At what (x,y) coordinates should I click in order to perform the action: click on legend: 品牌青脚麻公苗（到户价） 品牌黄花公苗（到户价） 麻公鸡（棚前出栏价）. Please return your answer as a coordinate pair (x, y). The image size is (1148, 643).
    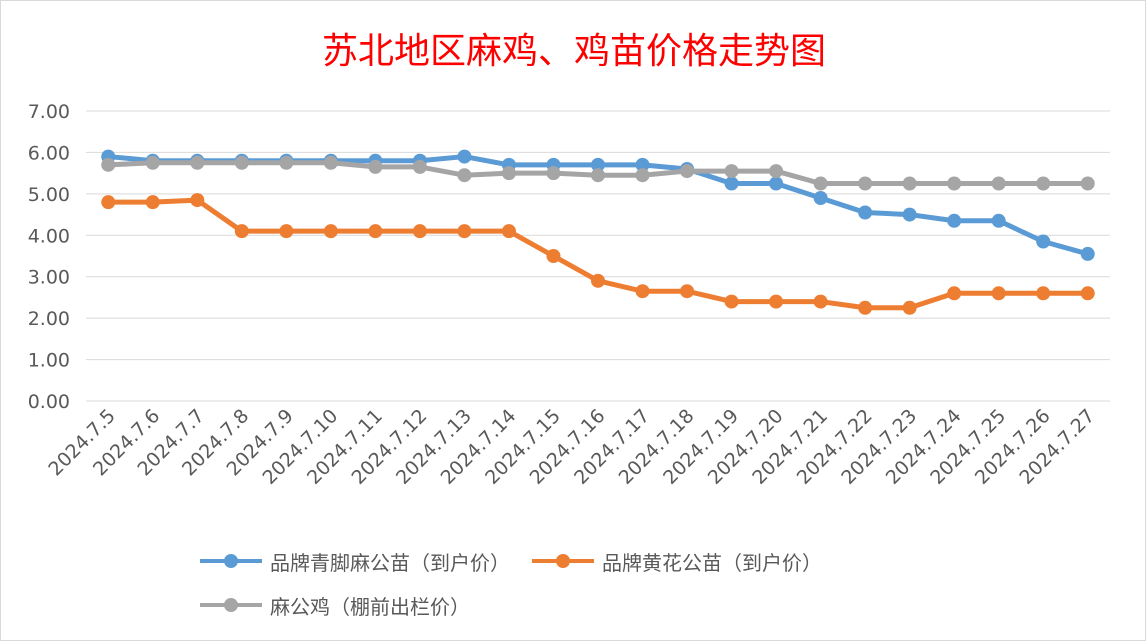
    Looking at the image, I should click on (600, 589).